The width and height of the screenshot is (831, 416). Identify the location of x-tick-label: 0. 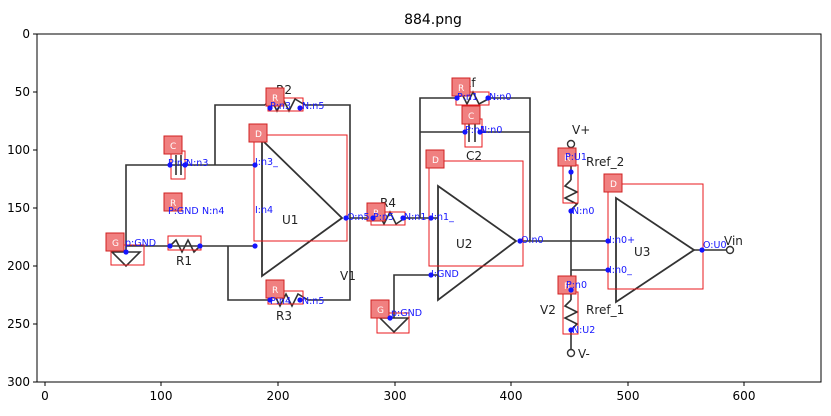
(45, 396).